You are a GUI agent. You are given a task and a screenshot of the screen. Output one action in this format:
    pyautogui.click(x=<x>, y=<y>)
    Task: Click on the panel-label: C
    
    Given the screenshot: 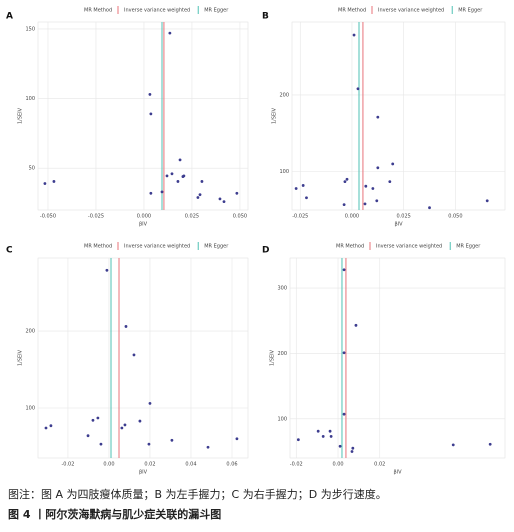 What is the action you would take?
    pyautogui.click(x=9, y=251)
    